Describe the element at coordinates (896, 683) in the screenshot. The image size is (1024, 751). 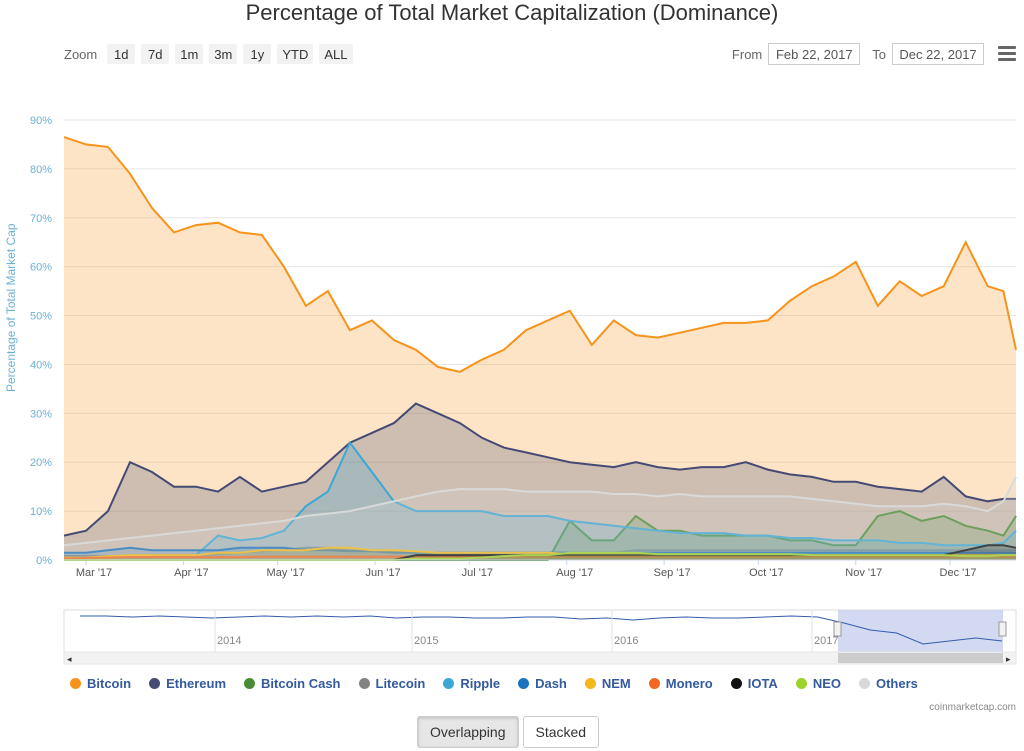
I see `legend-label: Others` at that location.